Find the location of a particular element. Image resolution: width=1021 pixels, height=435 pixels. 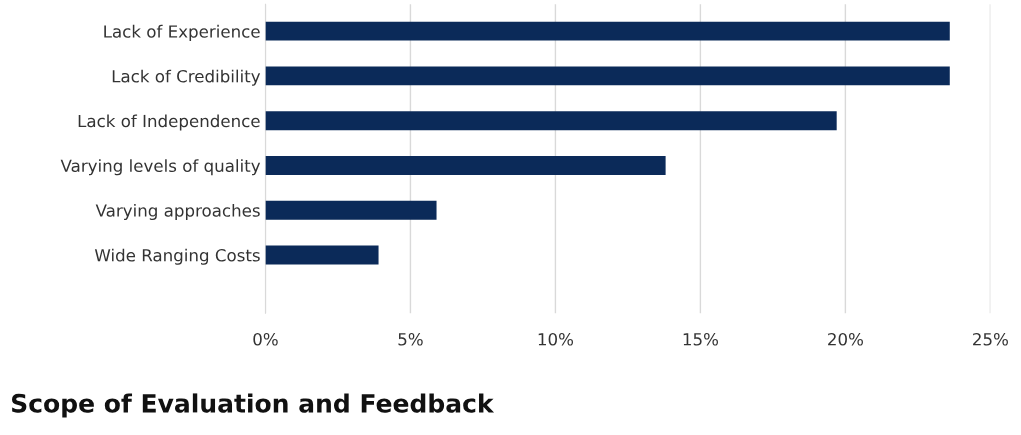

y-tick-label: Lack of Experience is located at coordinates (182, 32).